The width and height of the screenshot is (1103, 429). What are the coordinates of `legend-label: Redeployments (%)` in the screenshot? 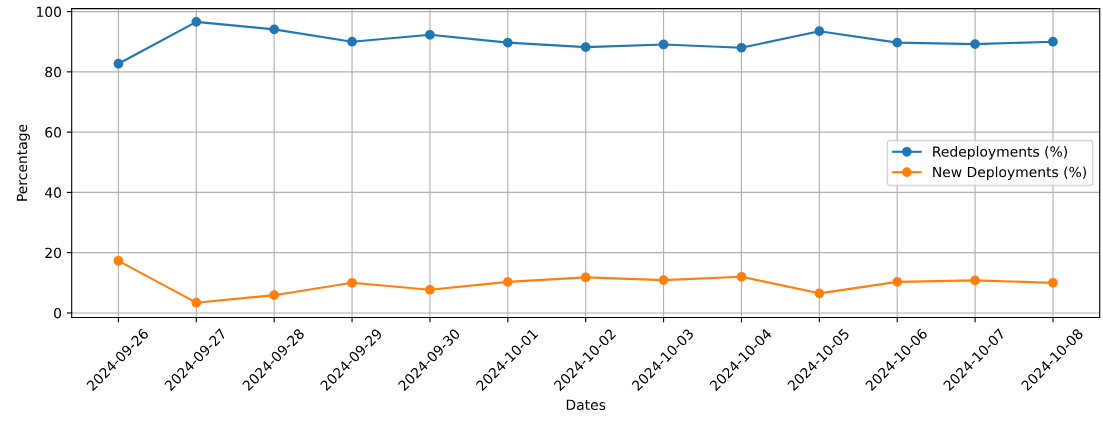 It's located at (1000, 153).